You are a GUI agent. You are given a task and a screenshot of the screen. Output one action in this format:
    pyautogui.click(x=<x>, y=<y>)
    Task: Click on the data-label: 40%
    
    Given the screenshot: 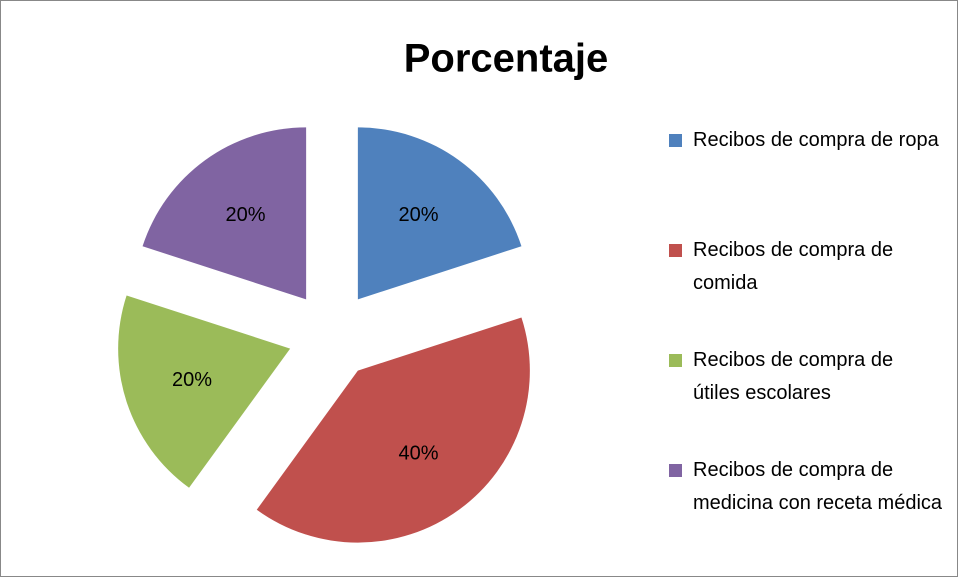 What is the action you would take?
    pyautogui.click(x=419, y=453)
    